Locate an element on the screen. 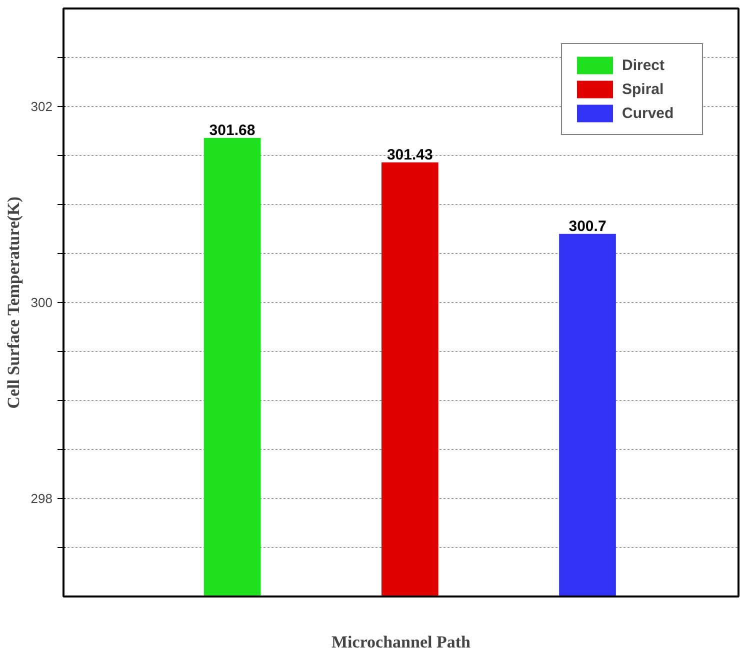  y-tick-label: 298 is located at coordinates (41, 498).